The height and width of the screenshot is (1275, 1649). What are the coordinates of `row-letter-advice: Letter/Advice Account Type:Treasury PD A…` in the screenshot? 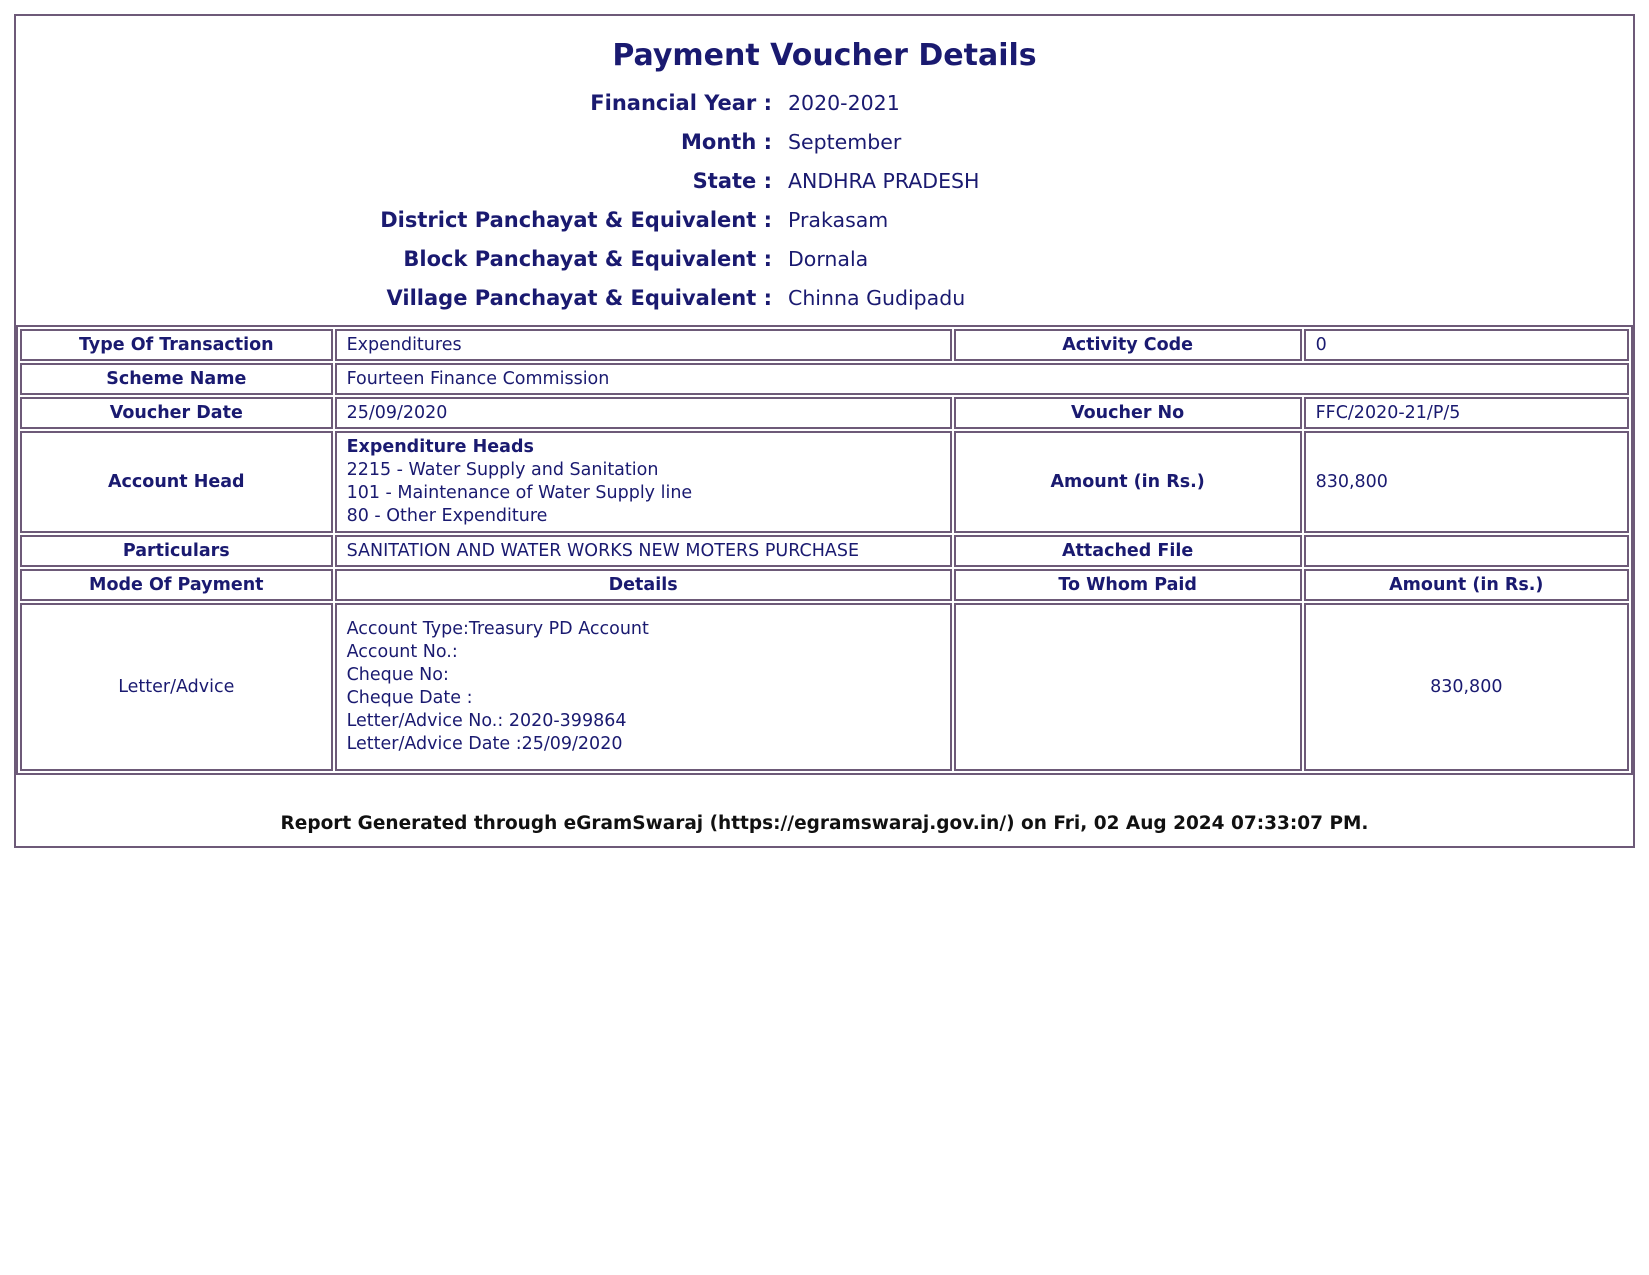 It's located at (824, 687).